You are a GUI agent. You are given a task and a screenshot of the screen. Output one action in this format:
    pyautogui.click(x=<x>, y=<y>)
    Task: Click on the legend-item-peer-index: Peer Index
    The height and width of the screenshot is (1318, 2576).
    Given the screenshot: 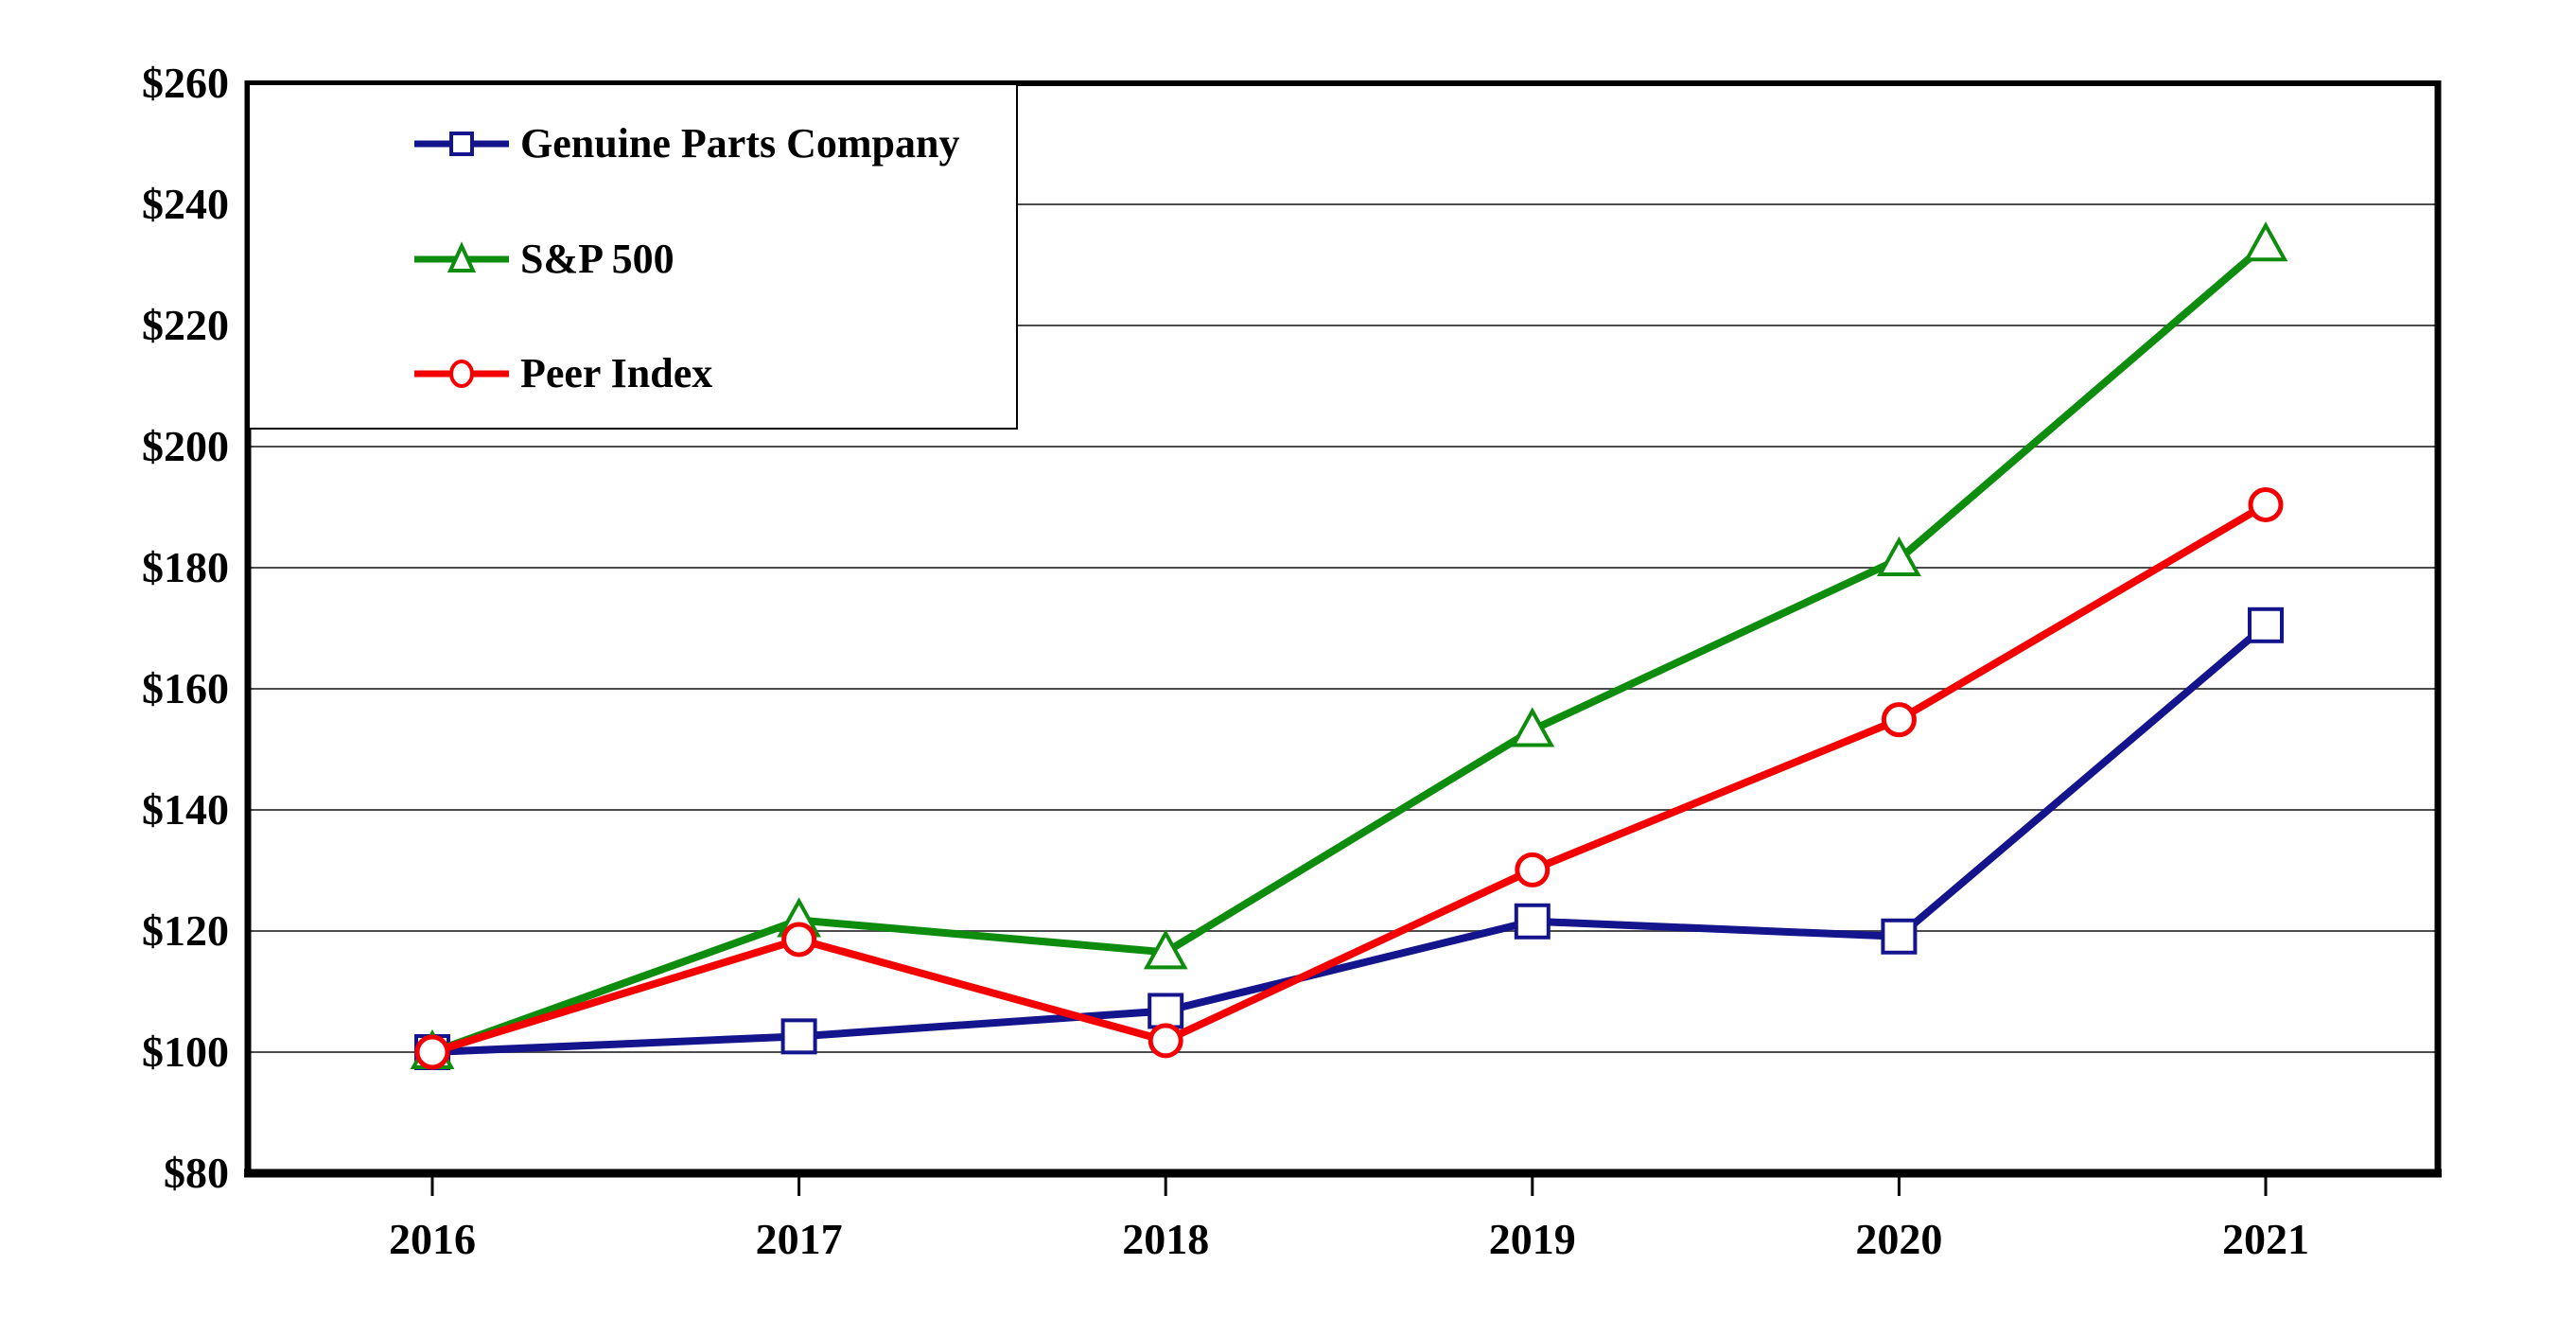 What is the action you would take?
    pyautogui.click(x=562, y=373)
    